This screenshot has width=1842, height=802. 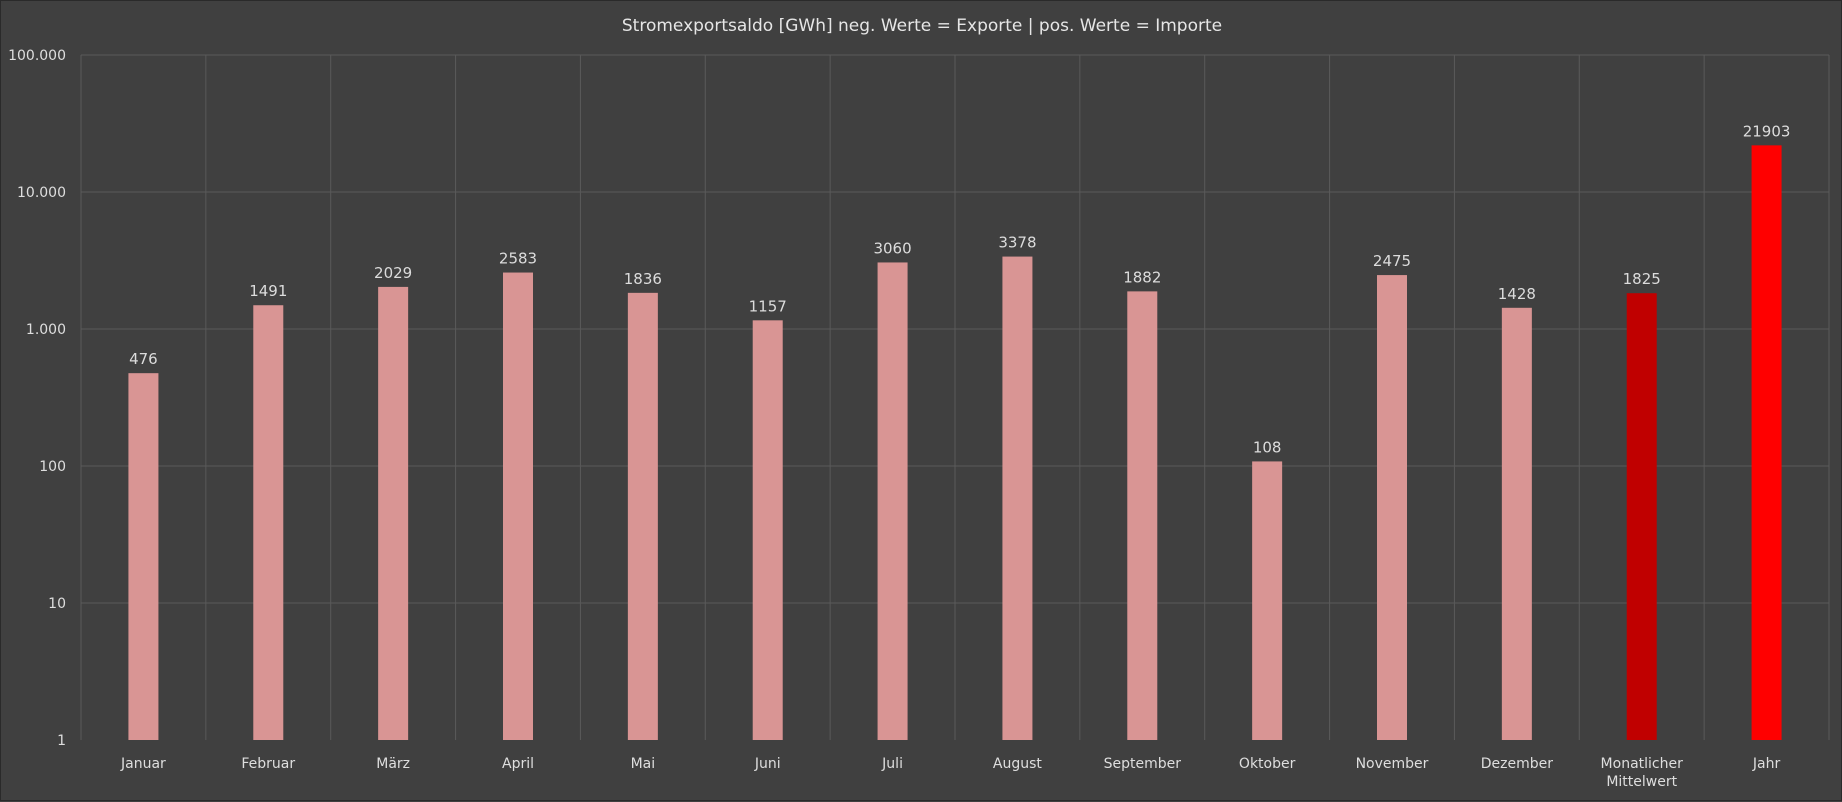 I want to click on data-label: 1157, so click(x=768, y=306).